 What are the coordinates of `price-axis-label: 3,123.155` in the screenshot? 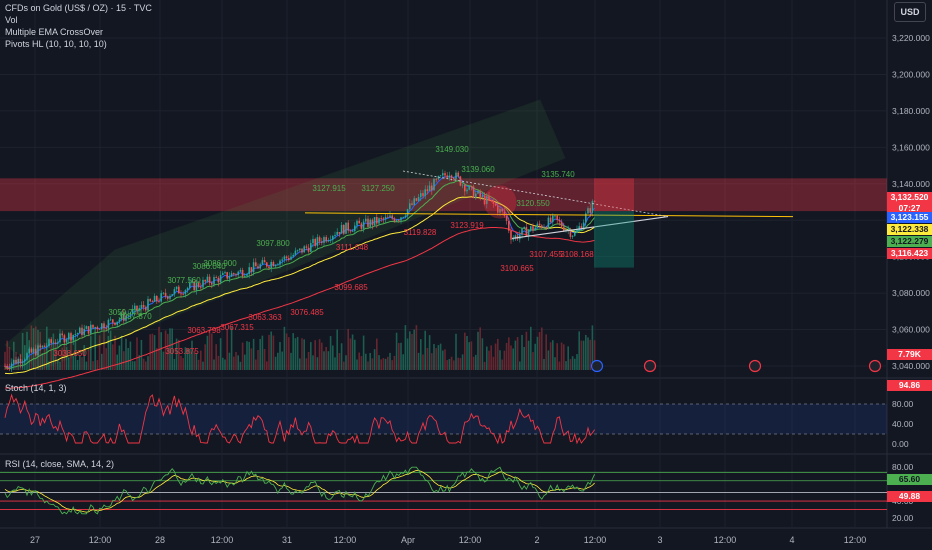 It's located at (909, 217).